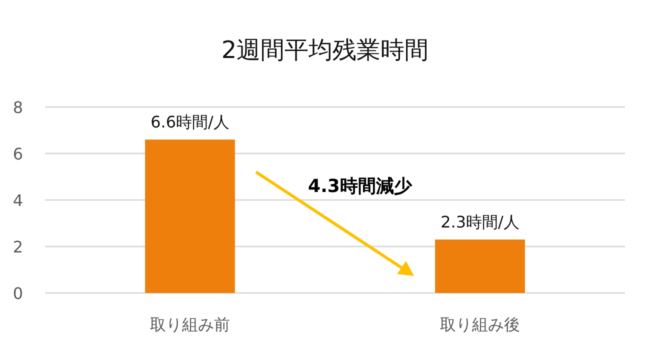 This screenshot has width=650, height=360. I want to click on data-label: 6.6時間/人, so click(190, 122).